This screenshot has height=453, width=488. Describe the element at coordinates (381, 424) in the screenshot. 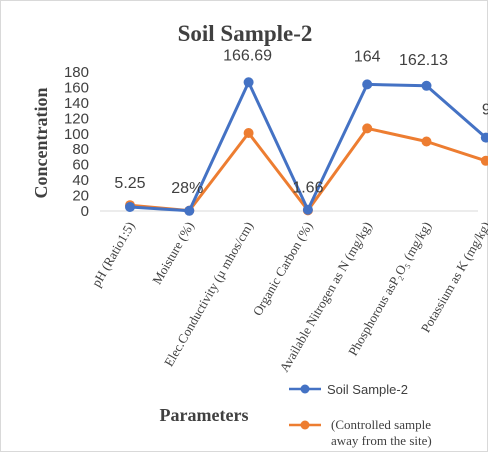

I see `legend-label-series-2-line-1: (Controlled sample` at that location.